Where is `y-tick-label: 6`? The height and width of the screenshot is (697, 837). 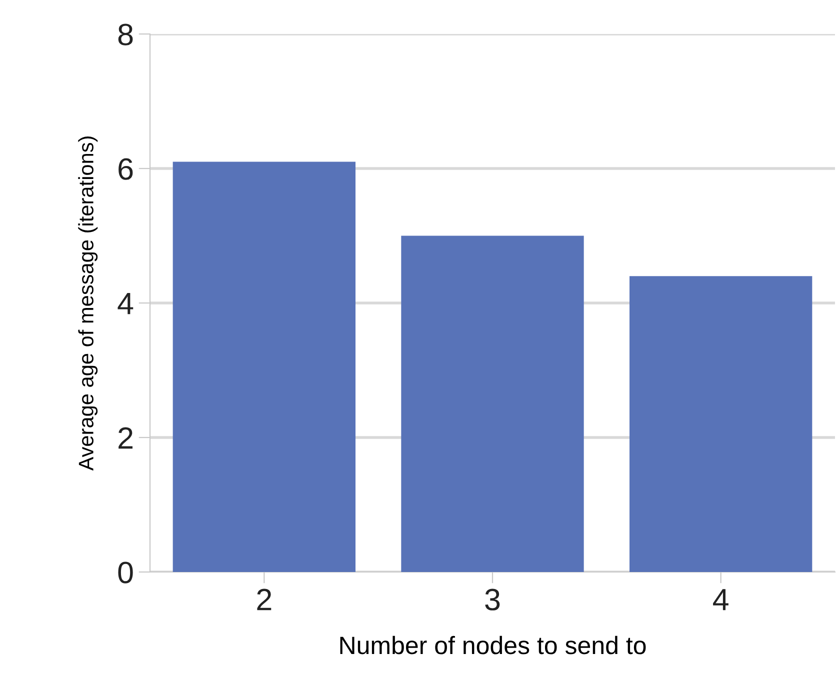 y-tick-label: 6 is located at coordinates (125, 169).